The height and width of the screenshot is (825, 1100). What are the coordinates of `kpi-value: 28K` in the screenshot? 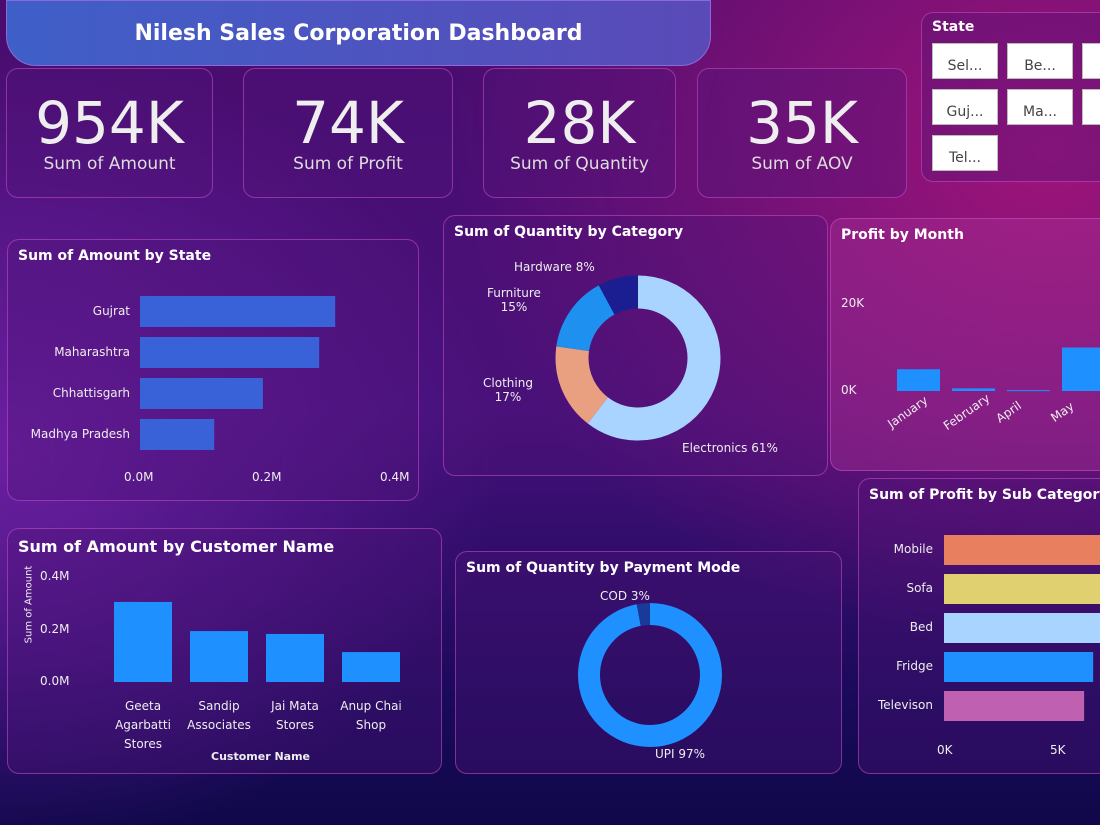 It's located at (579, 123).